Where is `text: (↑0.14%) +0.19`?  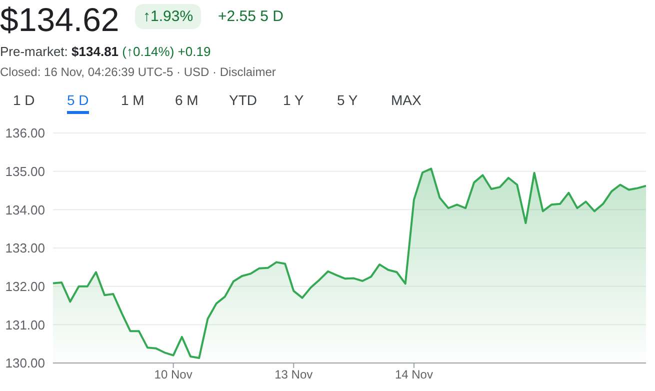 text: (↑0.14%) +0.19 is located at coordinates (166, 51).